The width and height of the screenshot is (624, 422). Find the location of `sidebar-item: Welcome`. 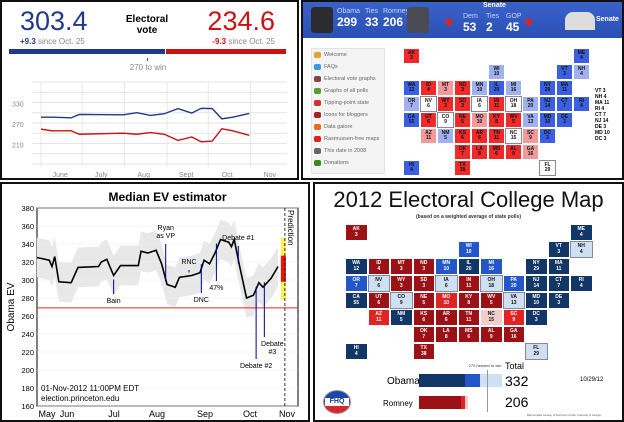

sidebar-item: Welcome is located at coordinates (348, 55).